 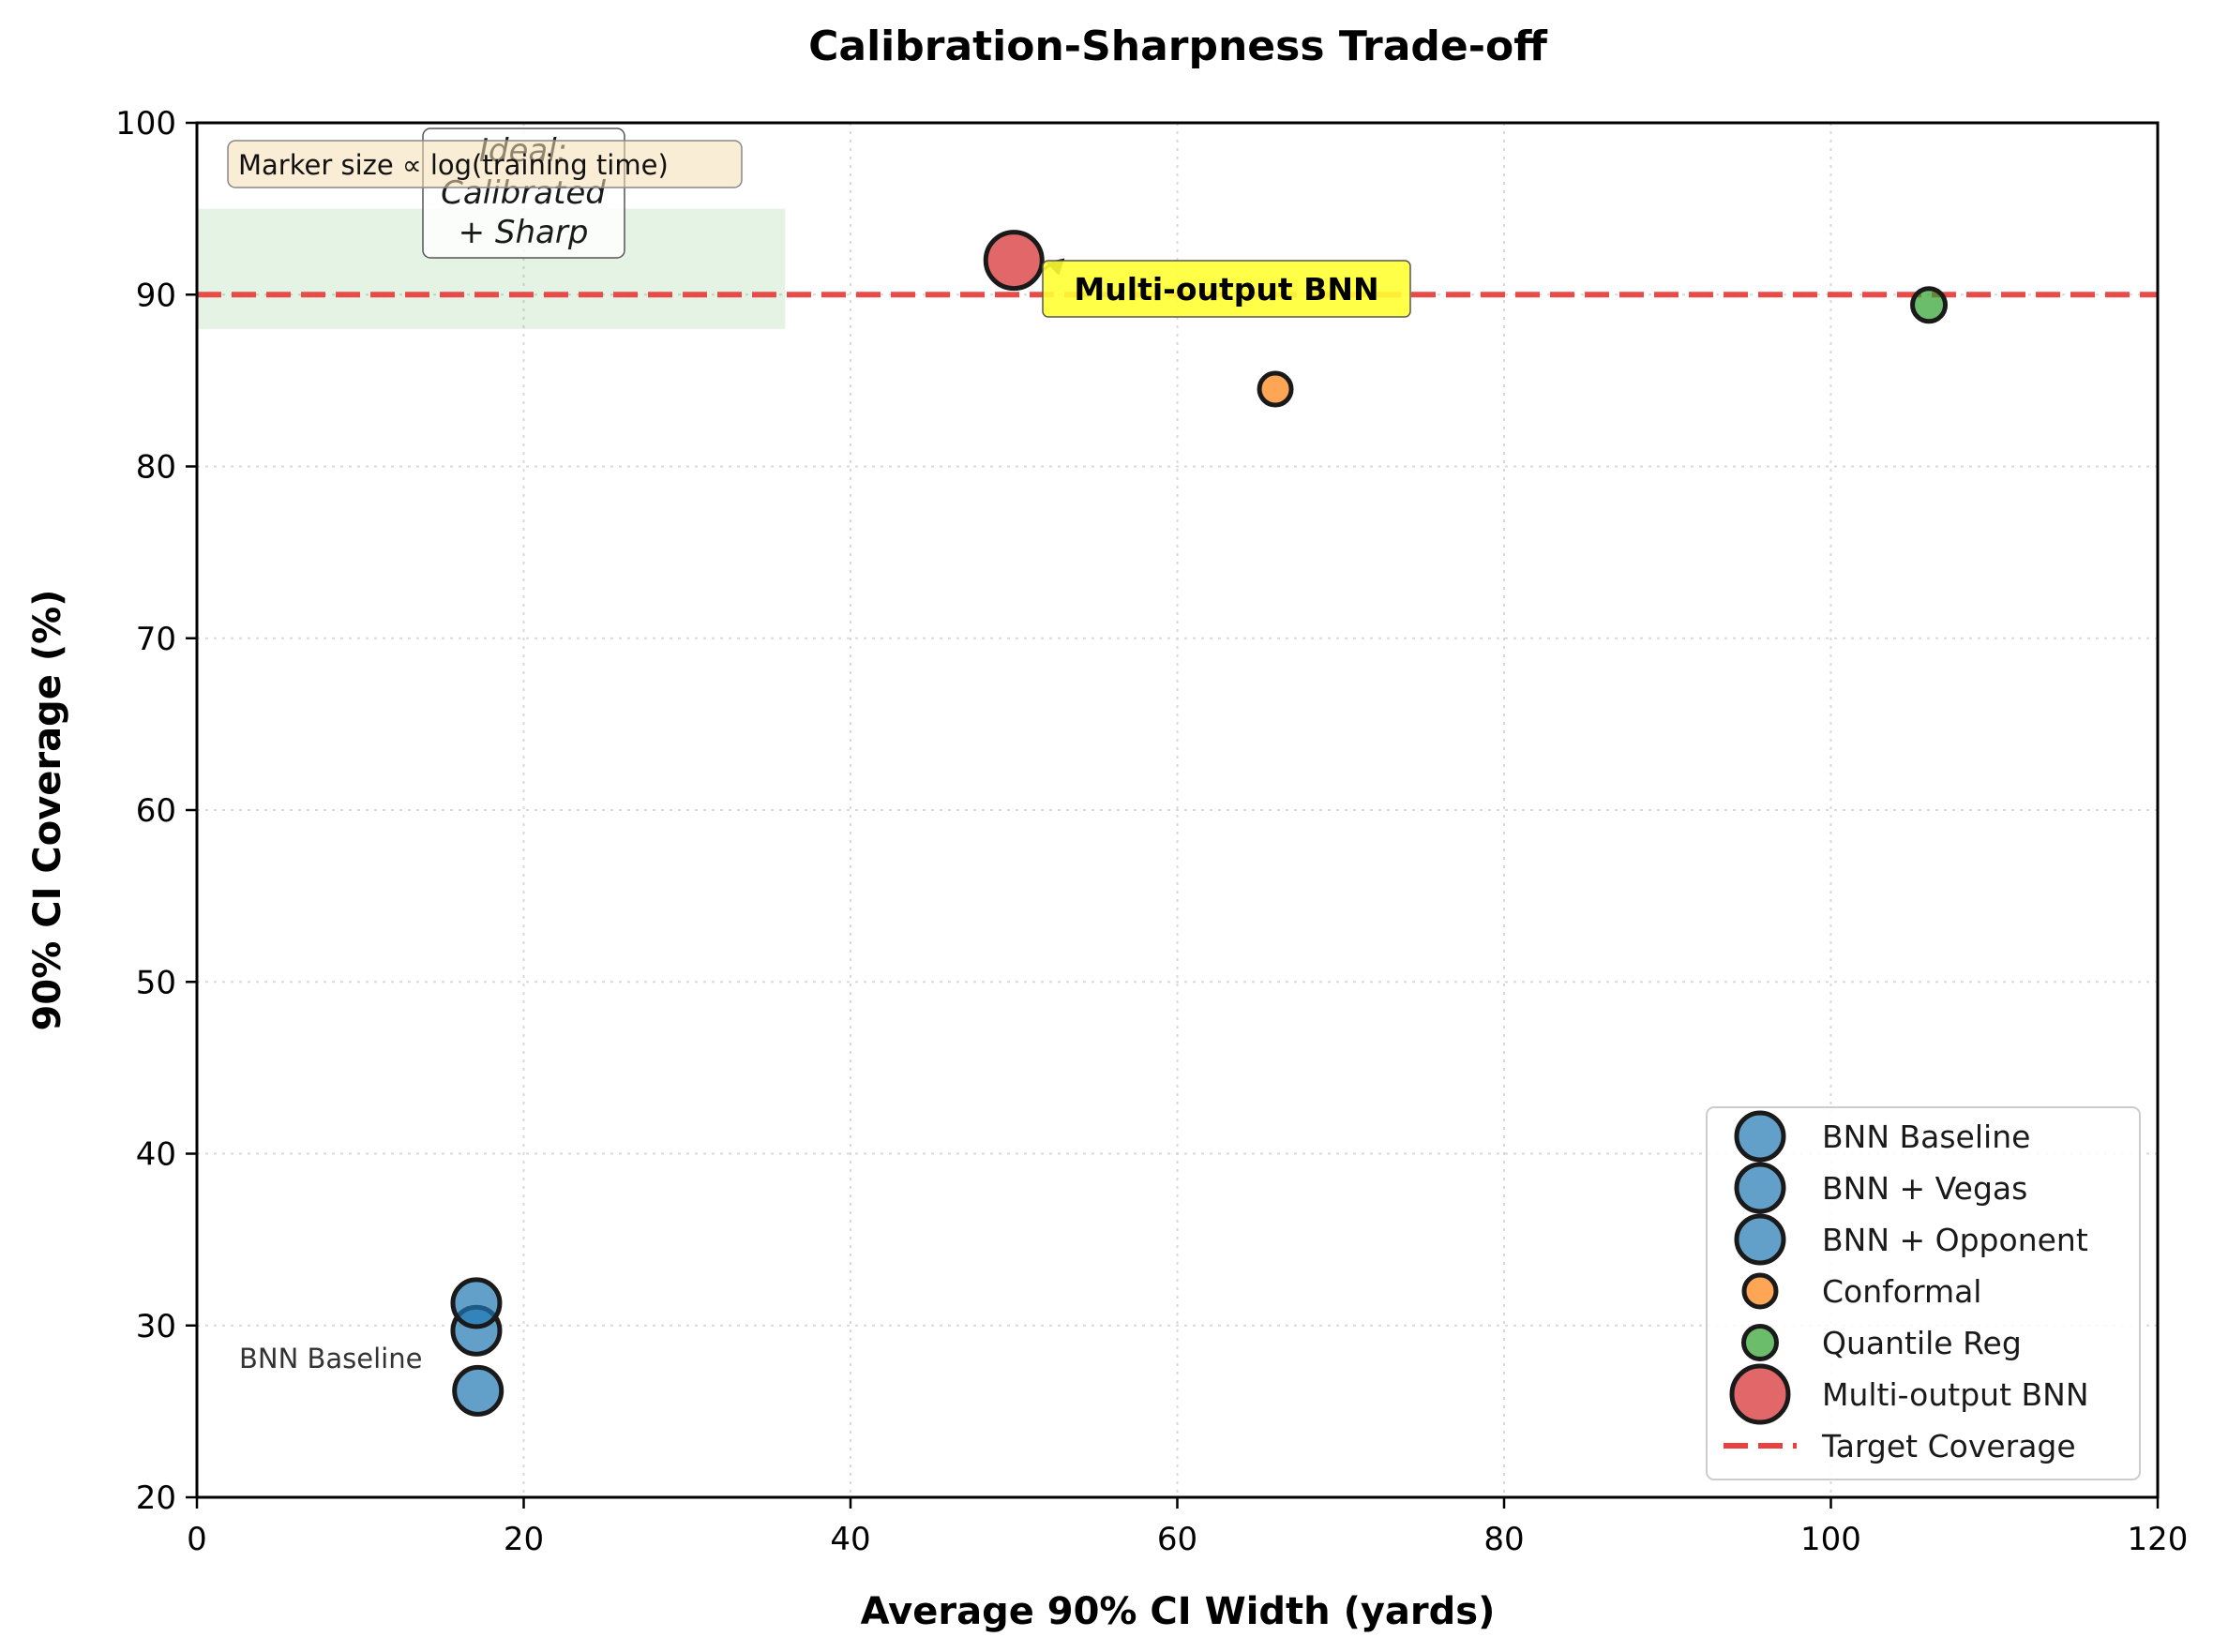 I want to click on legend-label: Target Coverage, so click(x=1948, y=1446).